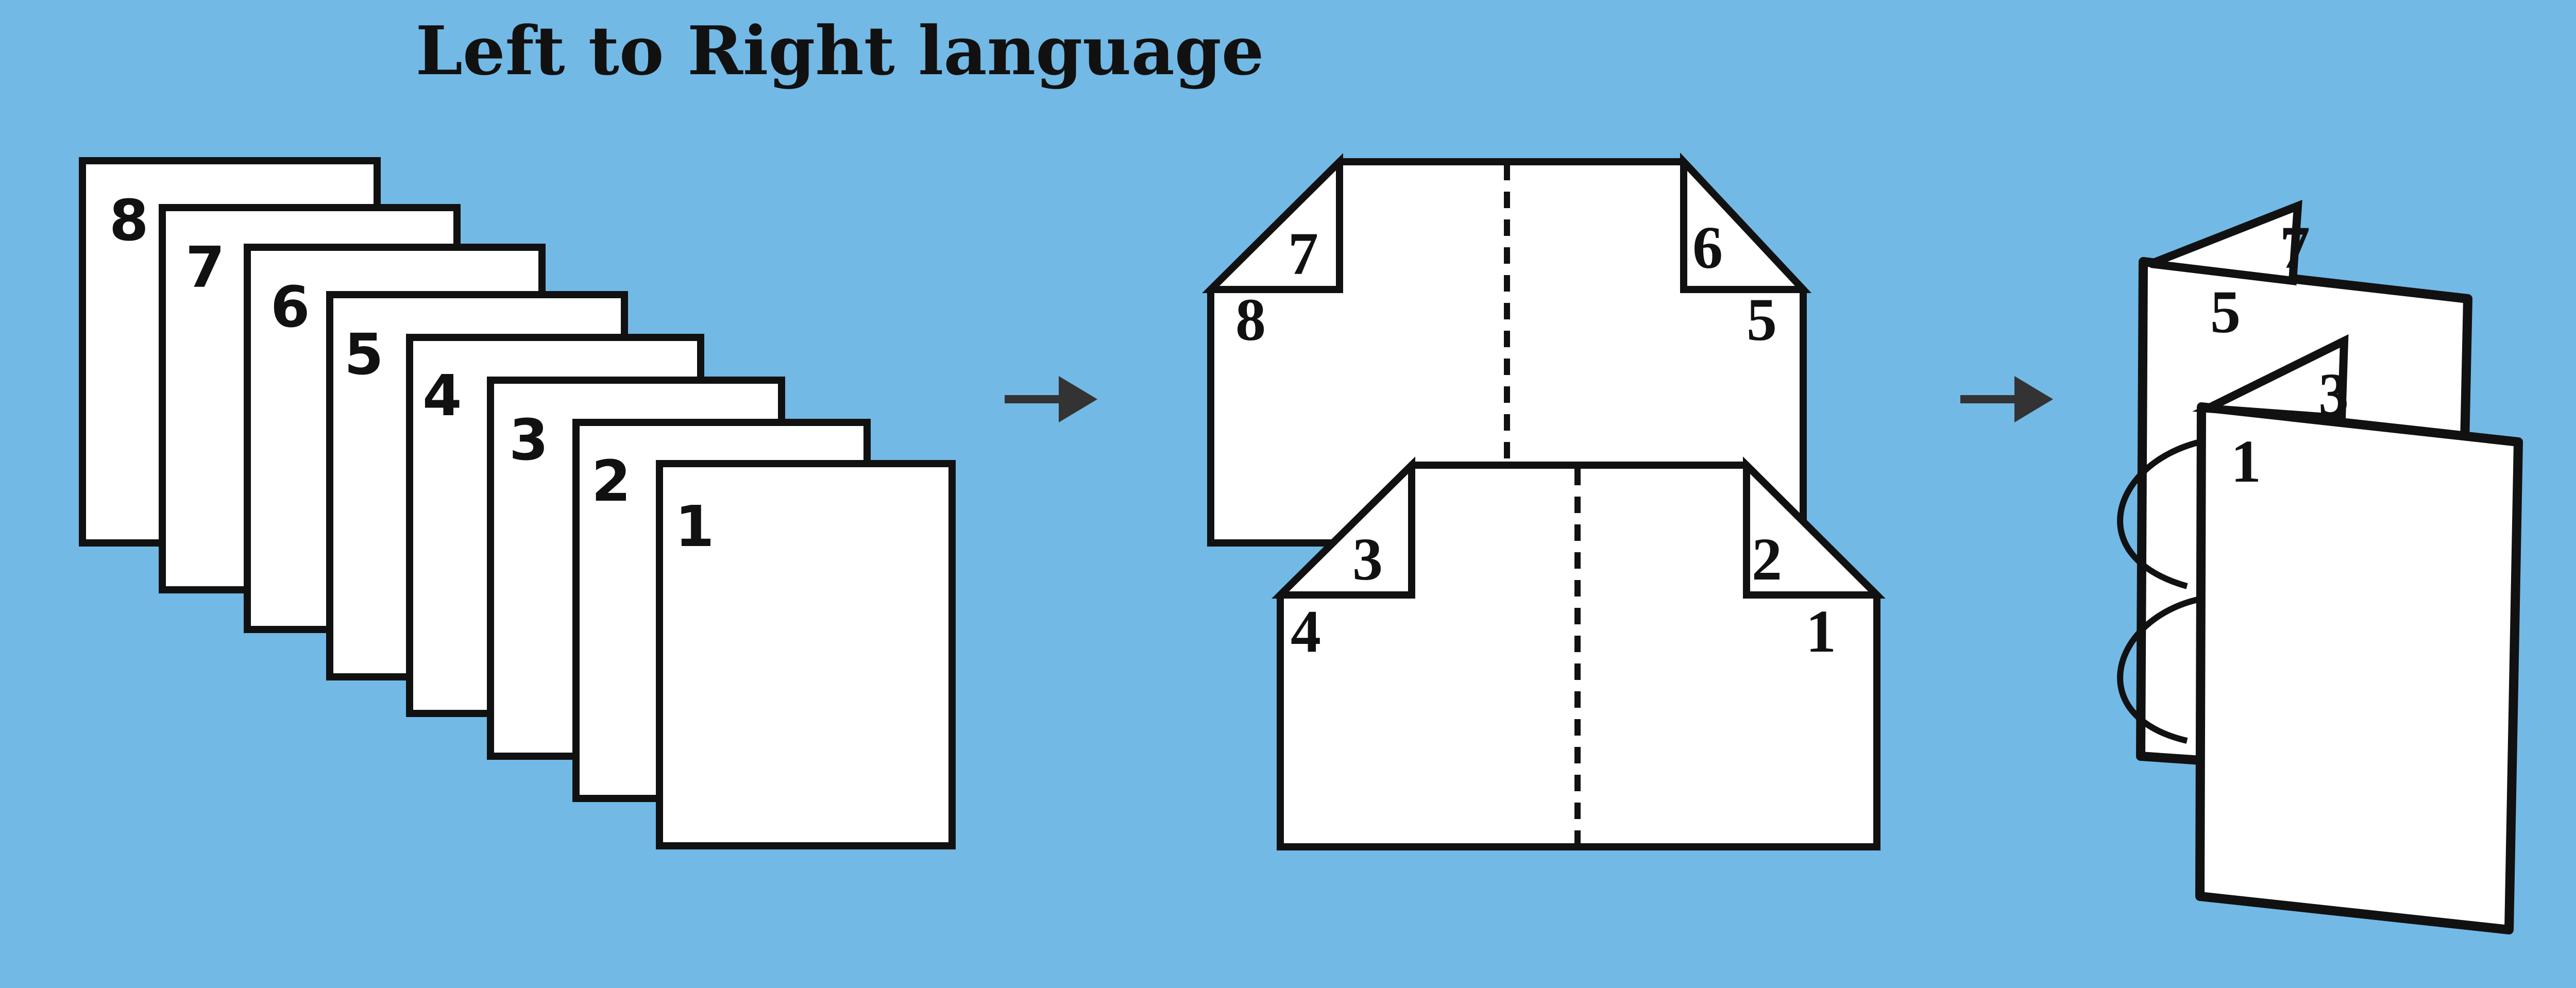  What do you see at coordinates (1821, 632) in the screenshot?
I see `front-right-corner-number: 1` at bounding box center [1821, 632].